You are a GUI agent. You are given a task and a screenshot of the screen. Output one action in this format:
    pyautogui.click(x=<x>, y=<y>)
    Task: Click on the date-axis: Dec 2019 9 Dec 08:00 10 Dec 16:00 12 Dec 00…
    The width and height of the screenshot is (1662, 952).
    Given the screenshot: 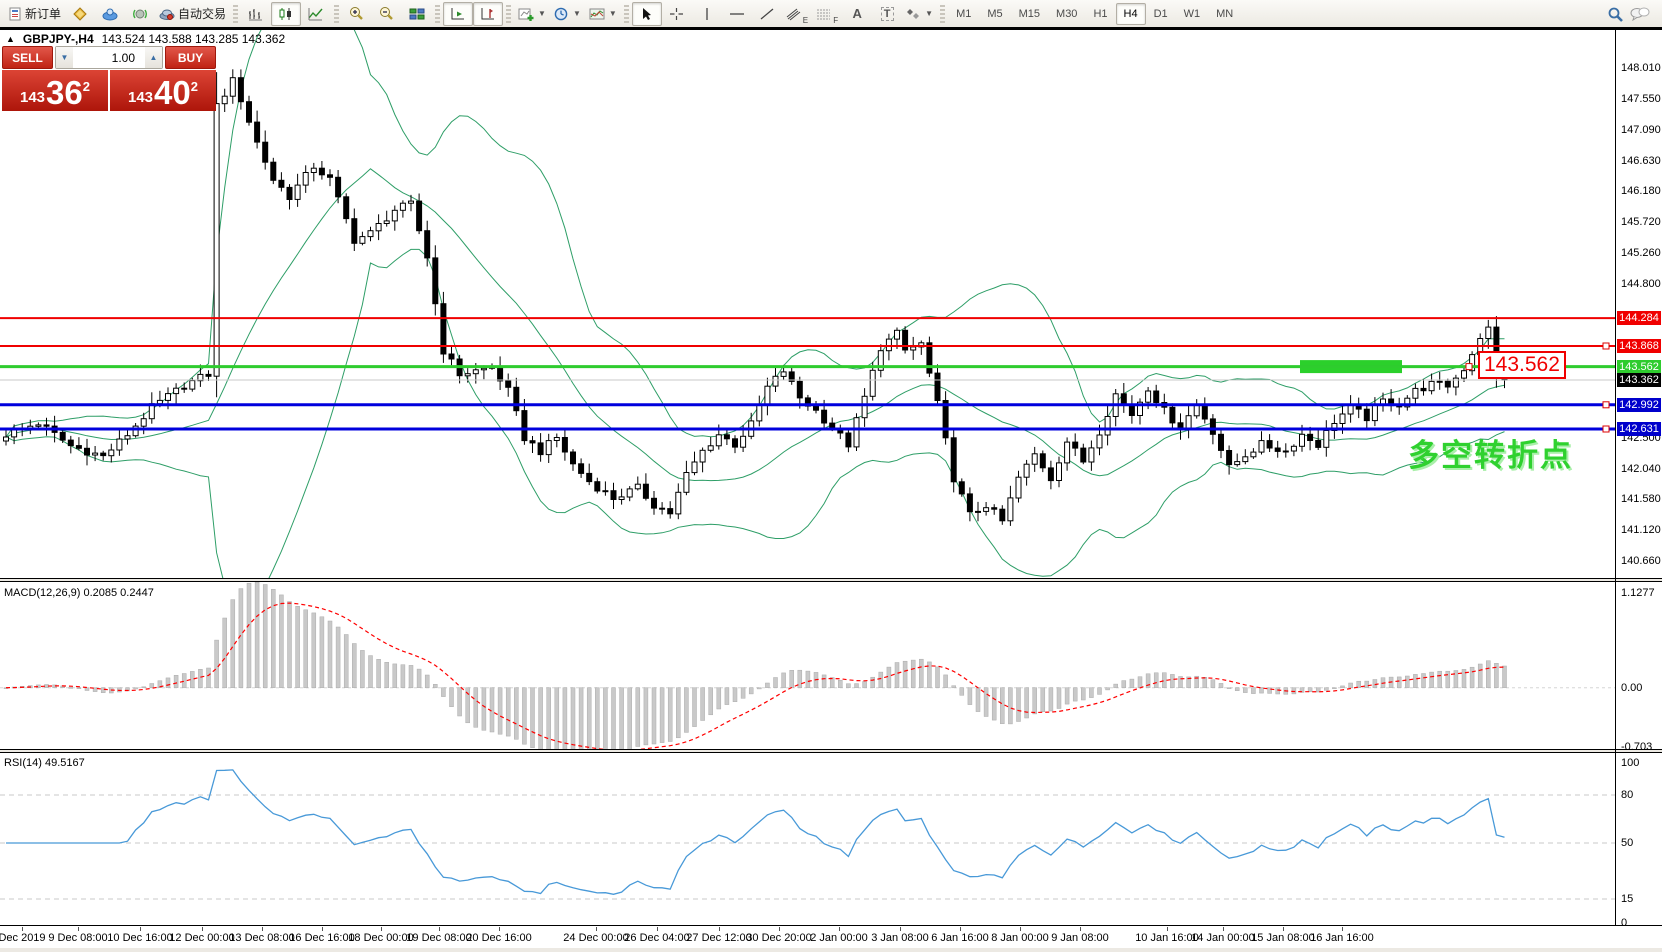 What is the action you would take?
    pyautogui.click(x=807, y=937)
    